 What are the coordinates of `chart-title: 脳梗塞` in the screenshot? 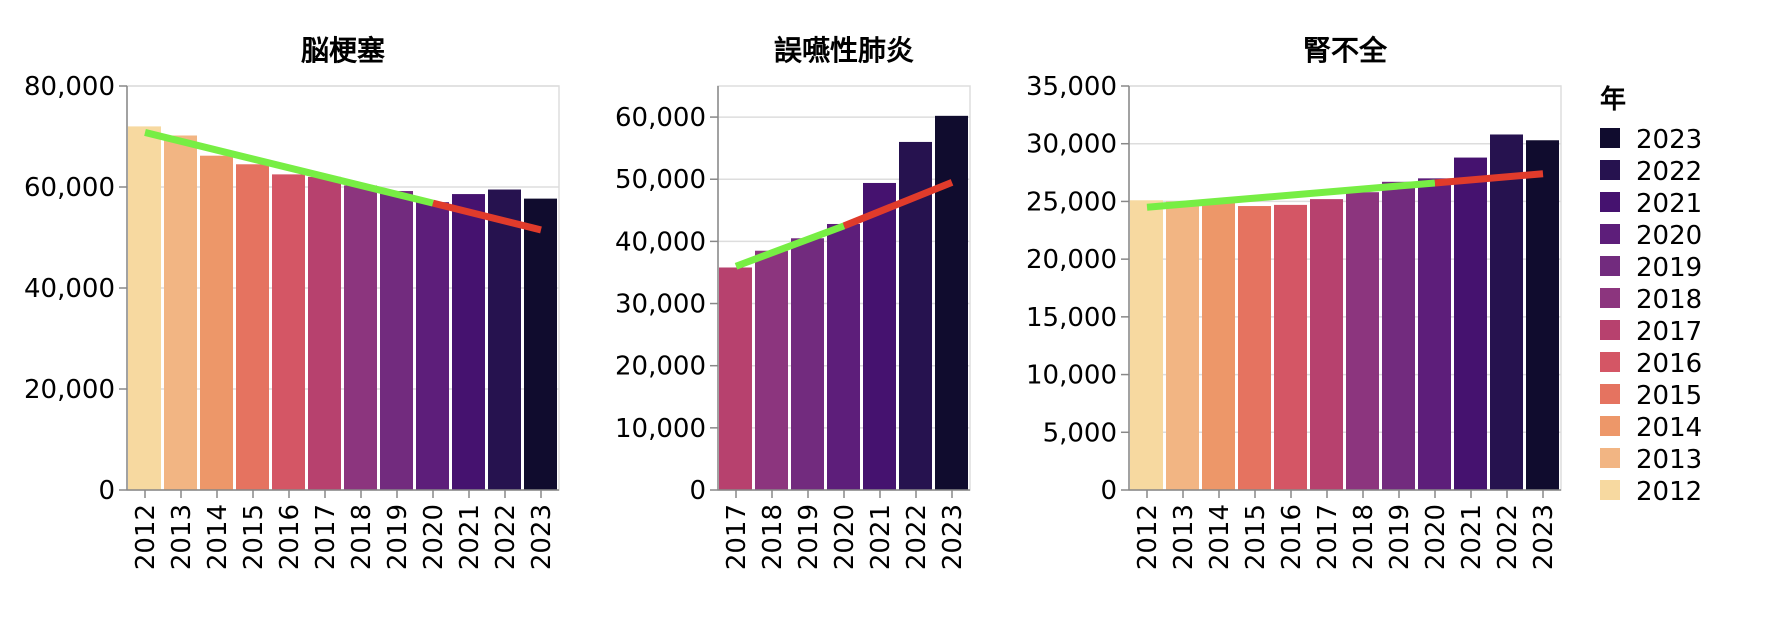 It's located at (343, 50).